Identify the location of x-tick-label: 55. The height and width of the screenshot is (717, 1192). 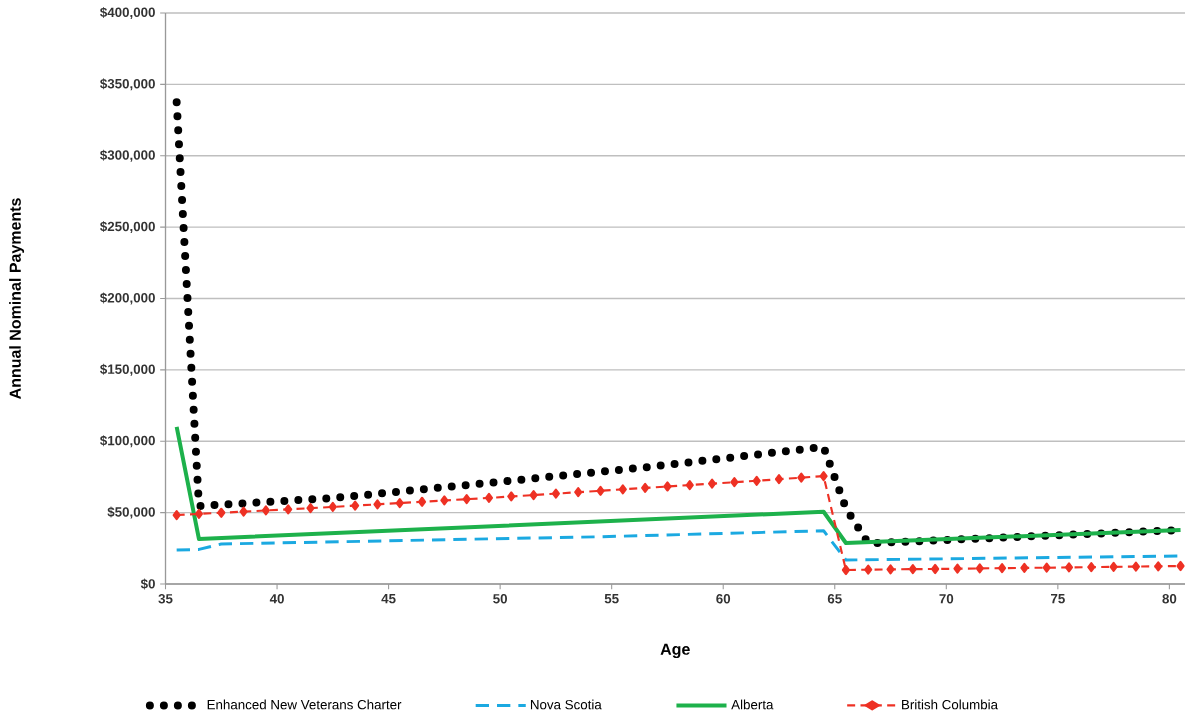
(611, 599).